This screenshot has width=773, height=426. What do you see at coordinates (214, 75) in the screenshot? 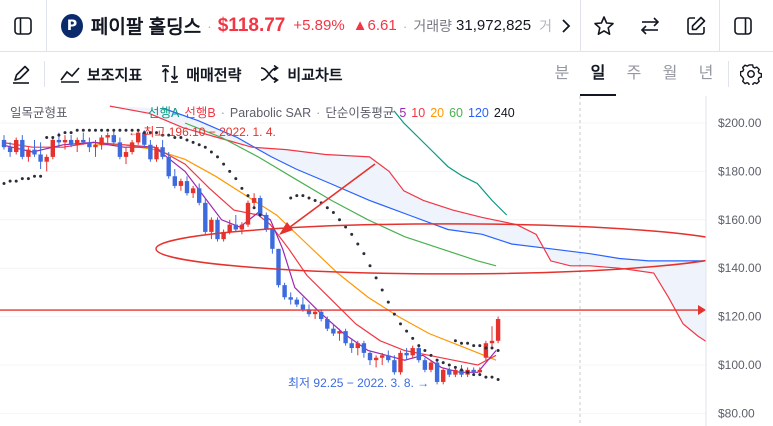
I see `strategy-label: 매매전략` at bounding box center [214, 75].